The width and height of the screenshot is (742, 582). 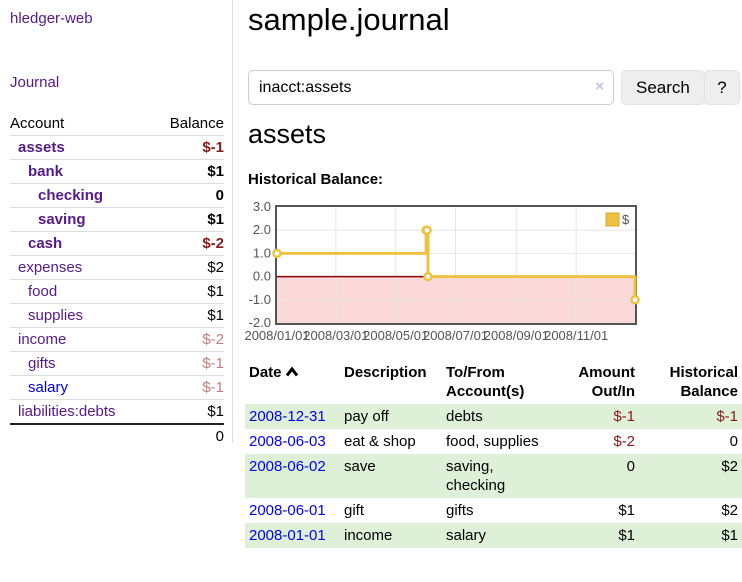 What do you see at coordinates (117, 171) in the screenshot?
I see `account-row: bank $1` at bounding box center [117, 171].